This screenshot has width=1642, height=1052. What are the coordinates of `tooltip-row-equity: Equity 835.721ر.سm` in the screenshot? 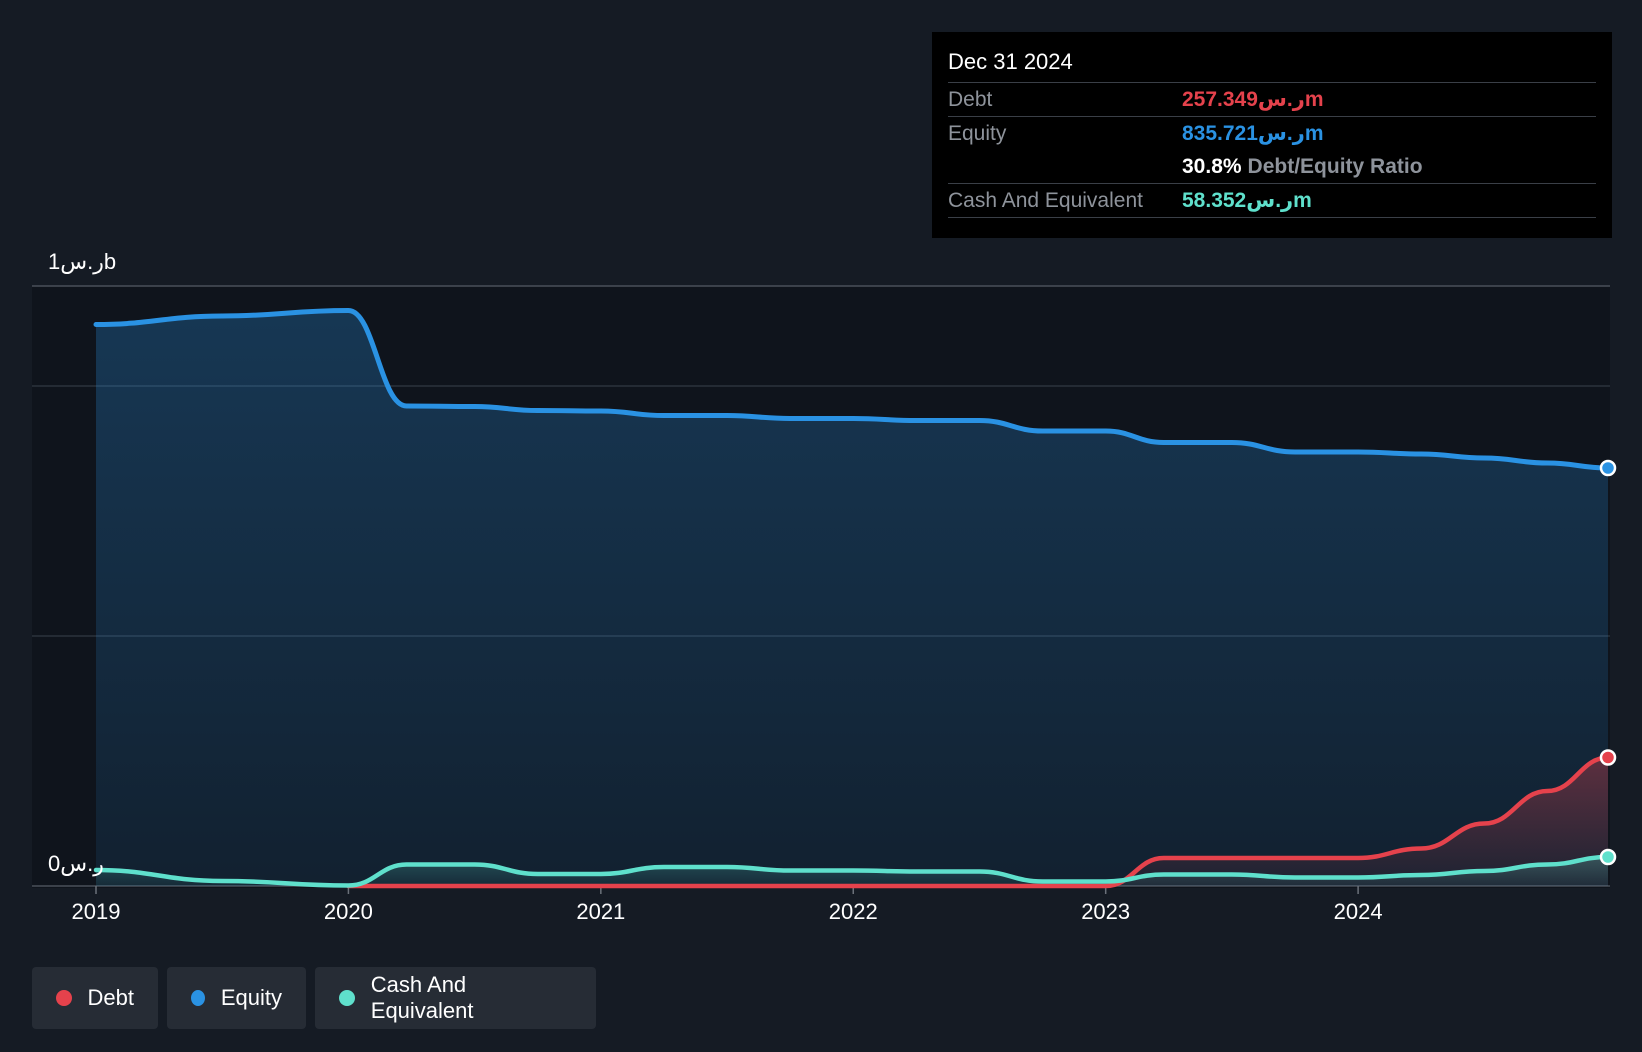 It's located at (1272, 133).